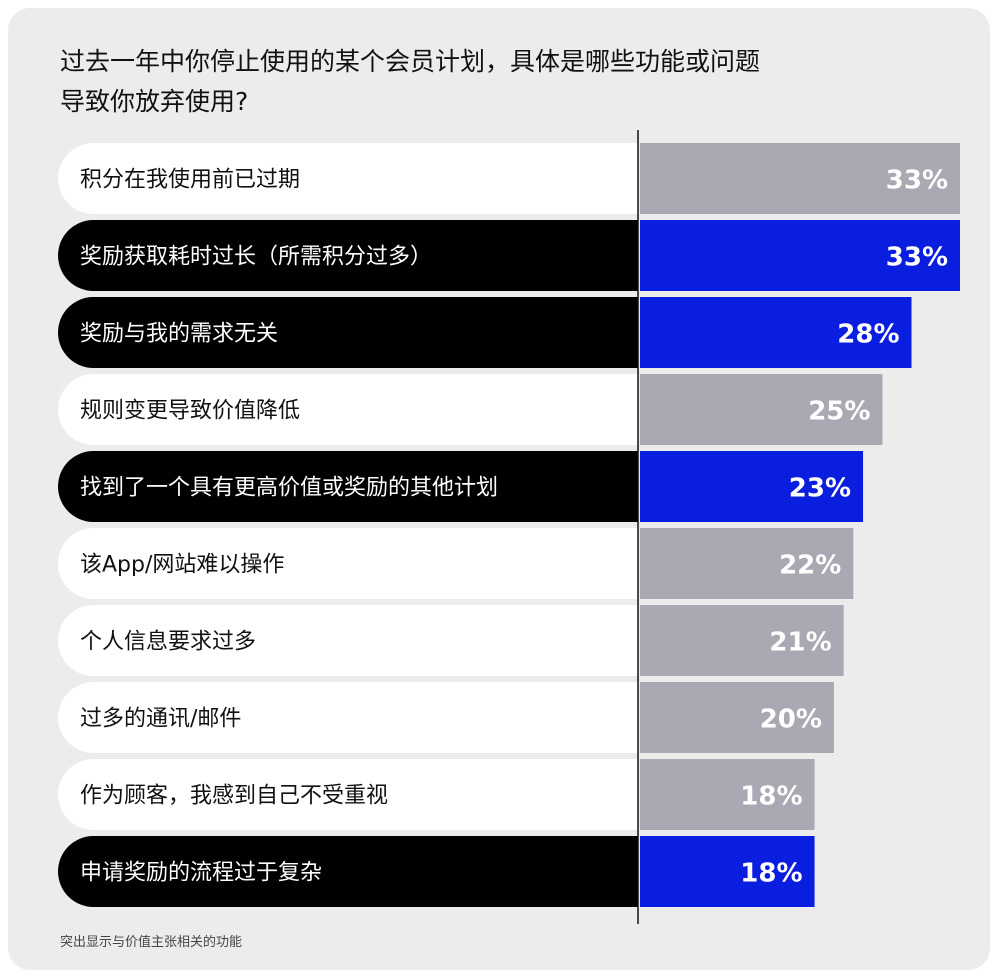 The image size is (1000, 980). Describe the element at coordinates (179, 334) in the screenshot. I see `category-label: 奖励与我的需求无关` at that location.